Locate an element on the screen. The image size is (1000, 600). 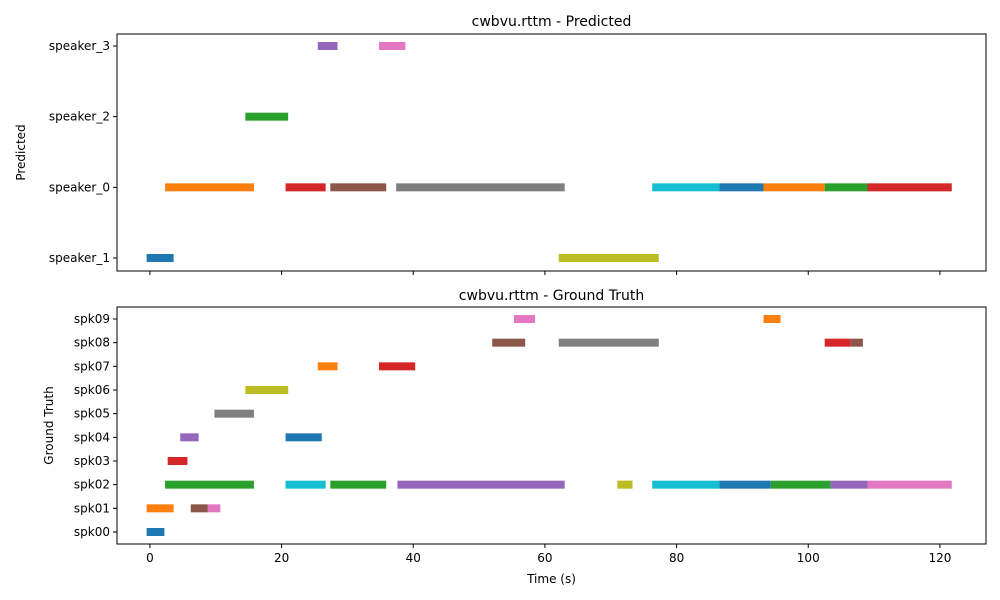
y-tick-label: speaker_1 is located at coordinates (79, 258).